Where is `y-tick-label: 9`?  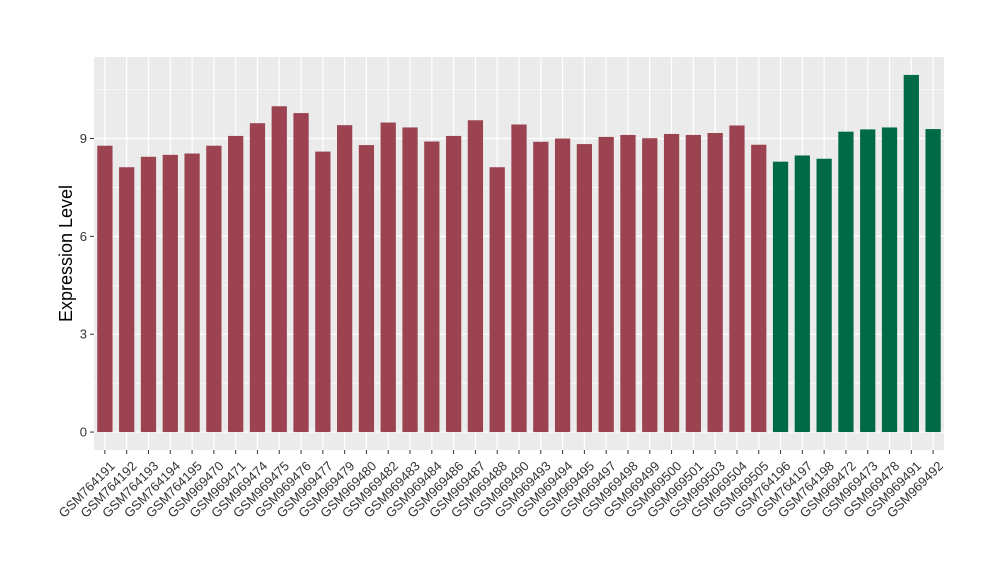 y-tick-label: 9 is located at coordinates (83, 138).